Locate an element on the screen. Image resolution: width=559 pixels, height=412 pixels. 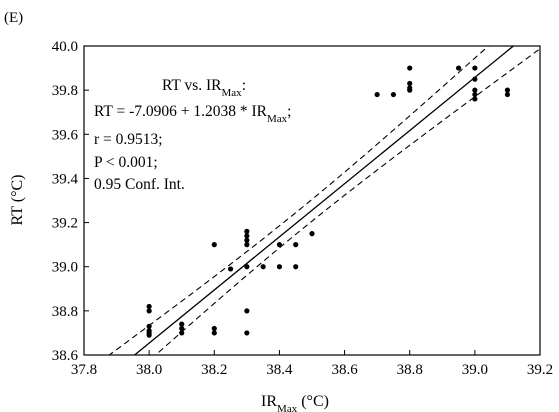
y-axis-label: RT (°C) is located at coordinates (17, 200).